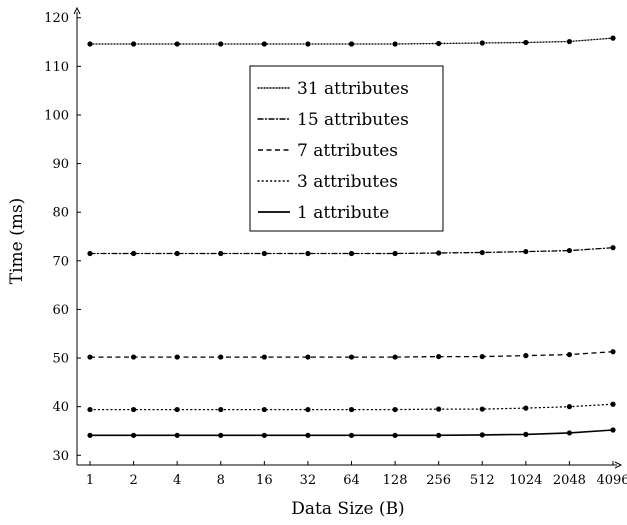 Image resolution: width=627 pixels, height=525 pixels. I want to click on legend-box, so click(346, 148).